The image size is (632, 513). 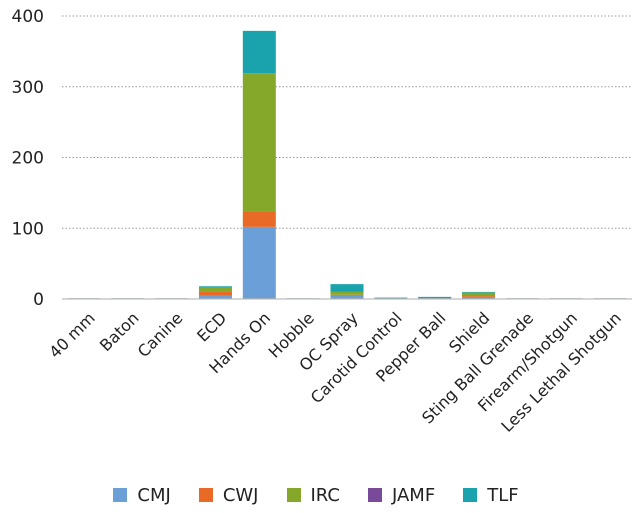 I want to click on legend-item-tlf: TLF, so click(x=491, y=495).